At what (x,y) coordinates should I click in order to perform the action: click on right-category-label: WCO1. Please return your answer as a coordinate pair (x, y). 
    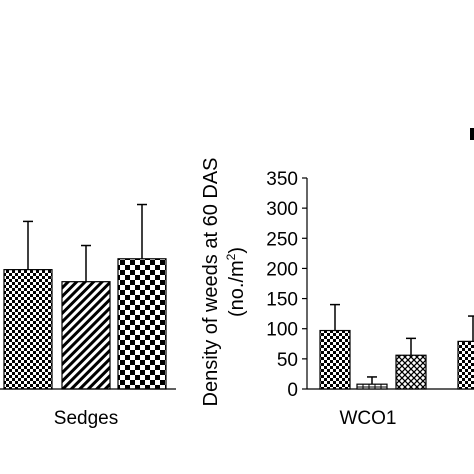
    Looking at the image, I should click on (368, 418).